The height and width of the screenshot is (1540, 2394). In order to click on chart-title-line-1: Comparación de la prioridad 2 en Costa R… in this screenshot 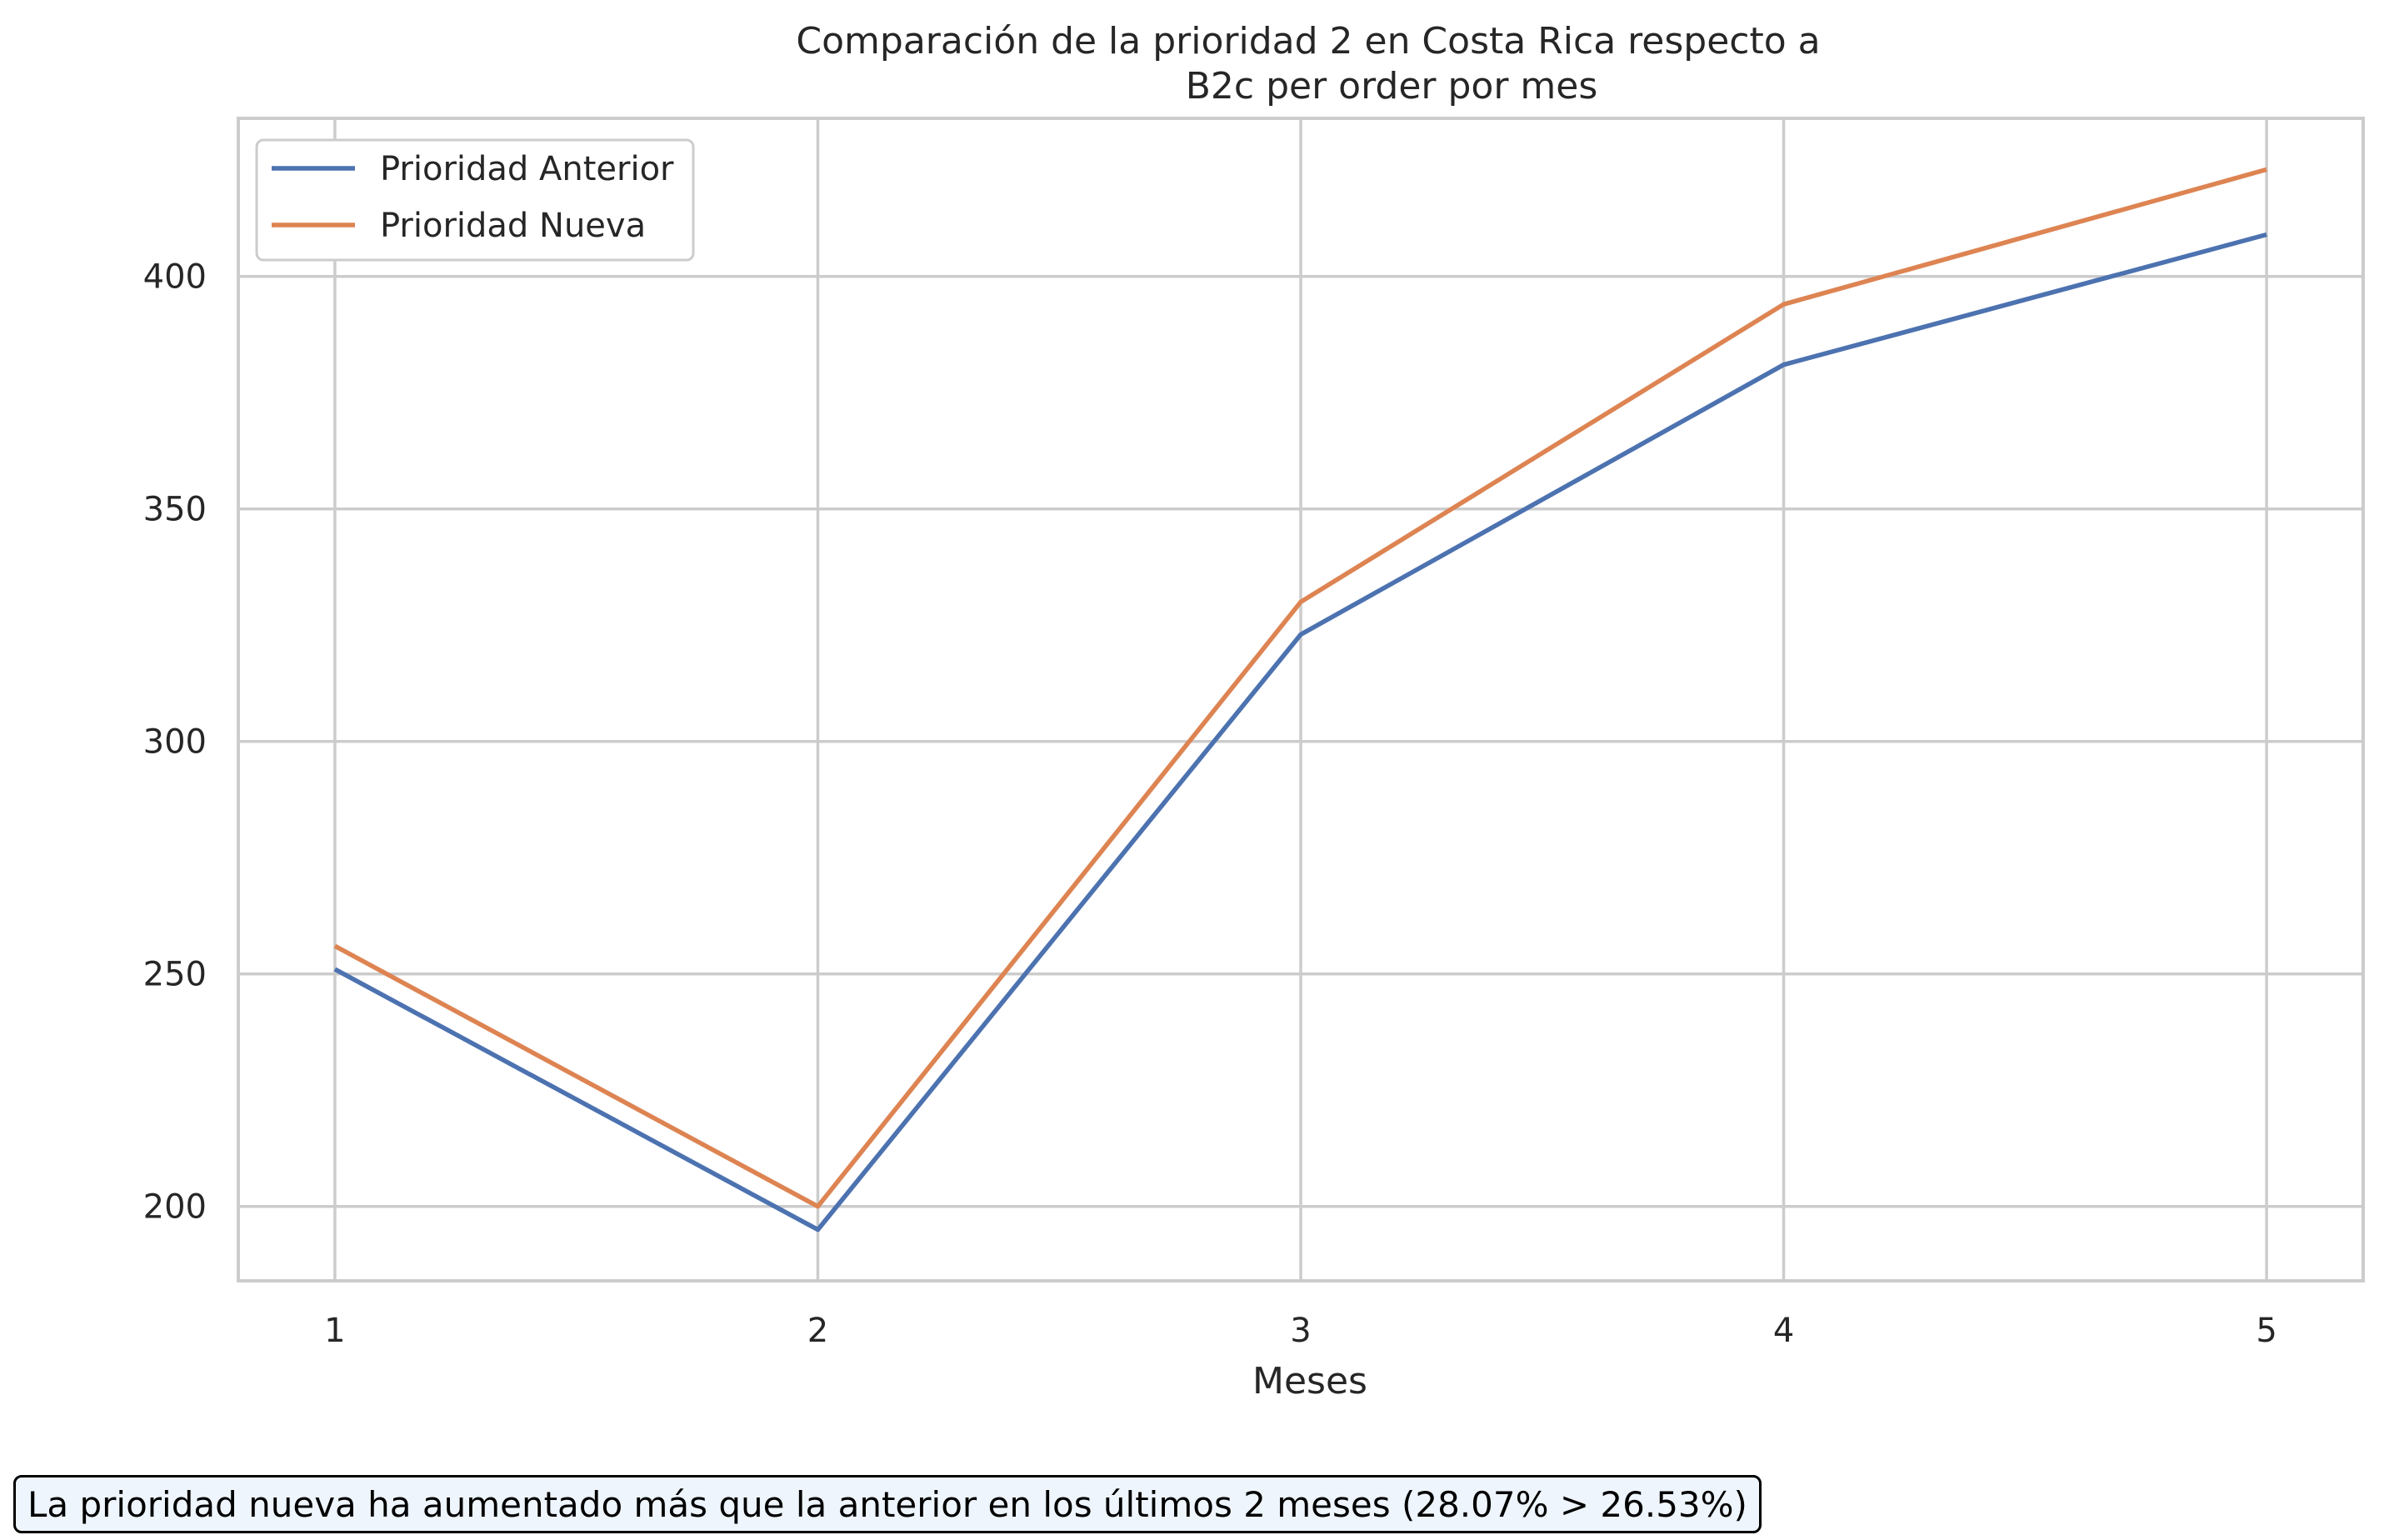, I will do `click(1308, 41)`.